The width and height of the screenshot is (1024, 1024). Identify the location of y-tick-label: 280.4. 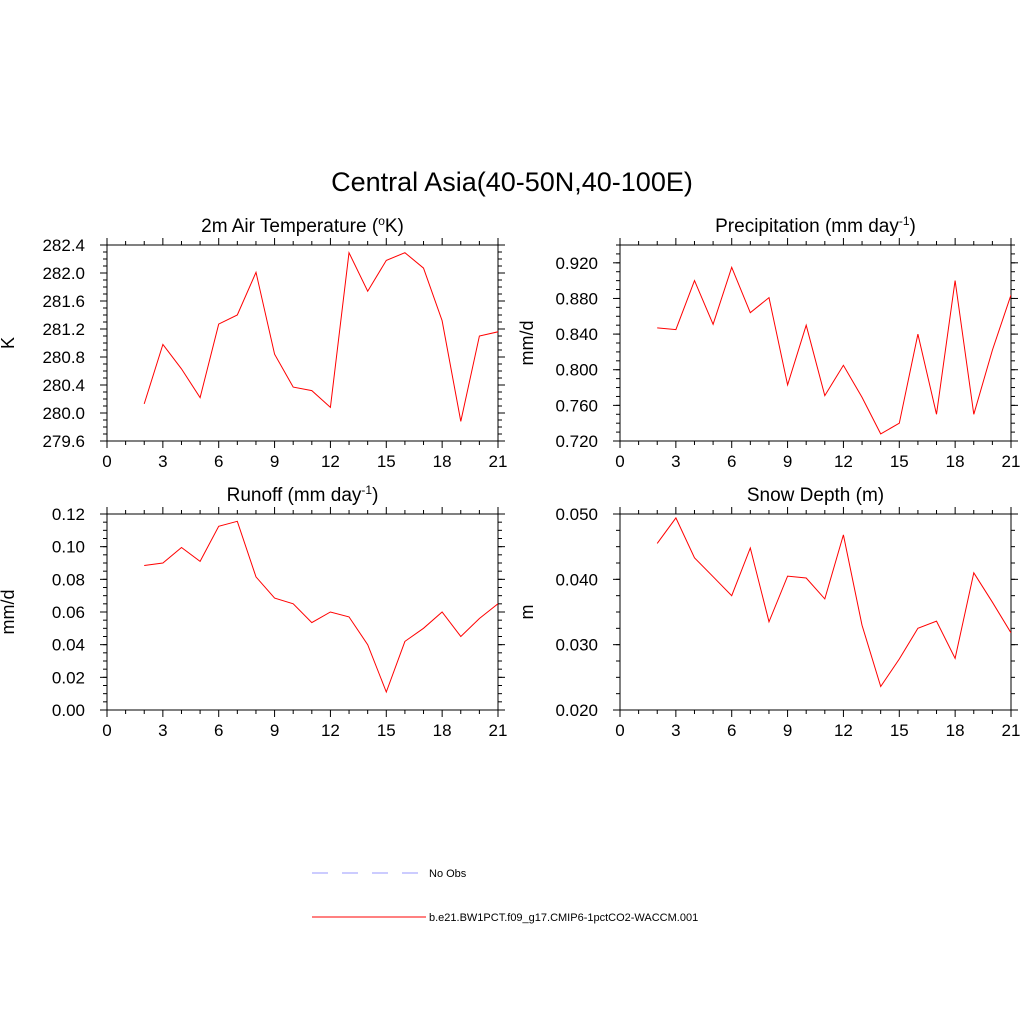
(63, 385).